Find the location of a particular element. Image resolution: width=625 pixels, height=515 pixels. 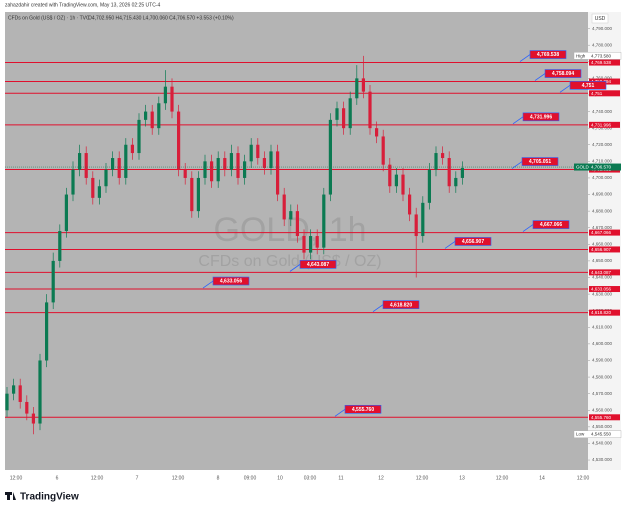

axis-level-label: 4,656.907 is located at coordinates (601, 249).